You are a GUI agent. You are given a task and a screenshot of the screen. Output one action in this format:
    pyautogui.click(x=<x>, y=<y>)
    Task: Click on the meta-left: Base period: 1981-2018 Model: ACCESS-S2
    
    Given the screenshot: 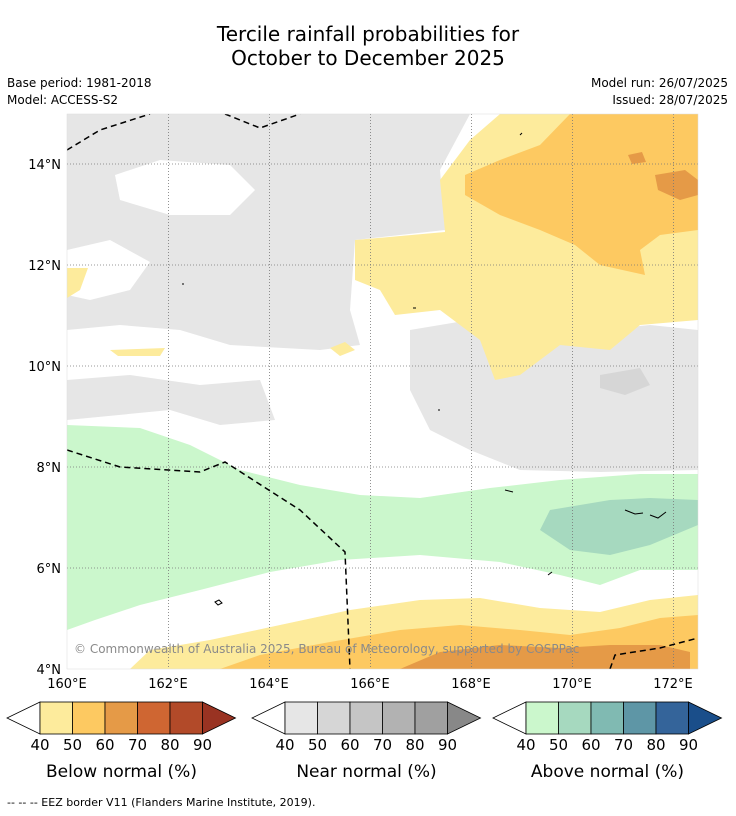 What is the action you would take?
    pyautogui.click(x=79, y=92)
    